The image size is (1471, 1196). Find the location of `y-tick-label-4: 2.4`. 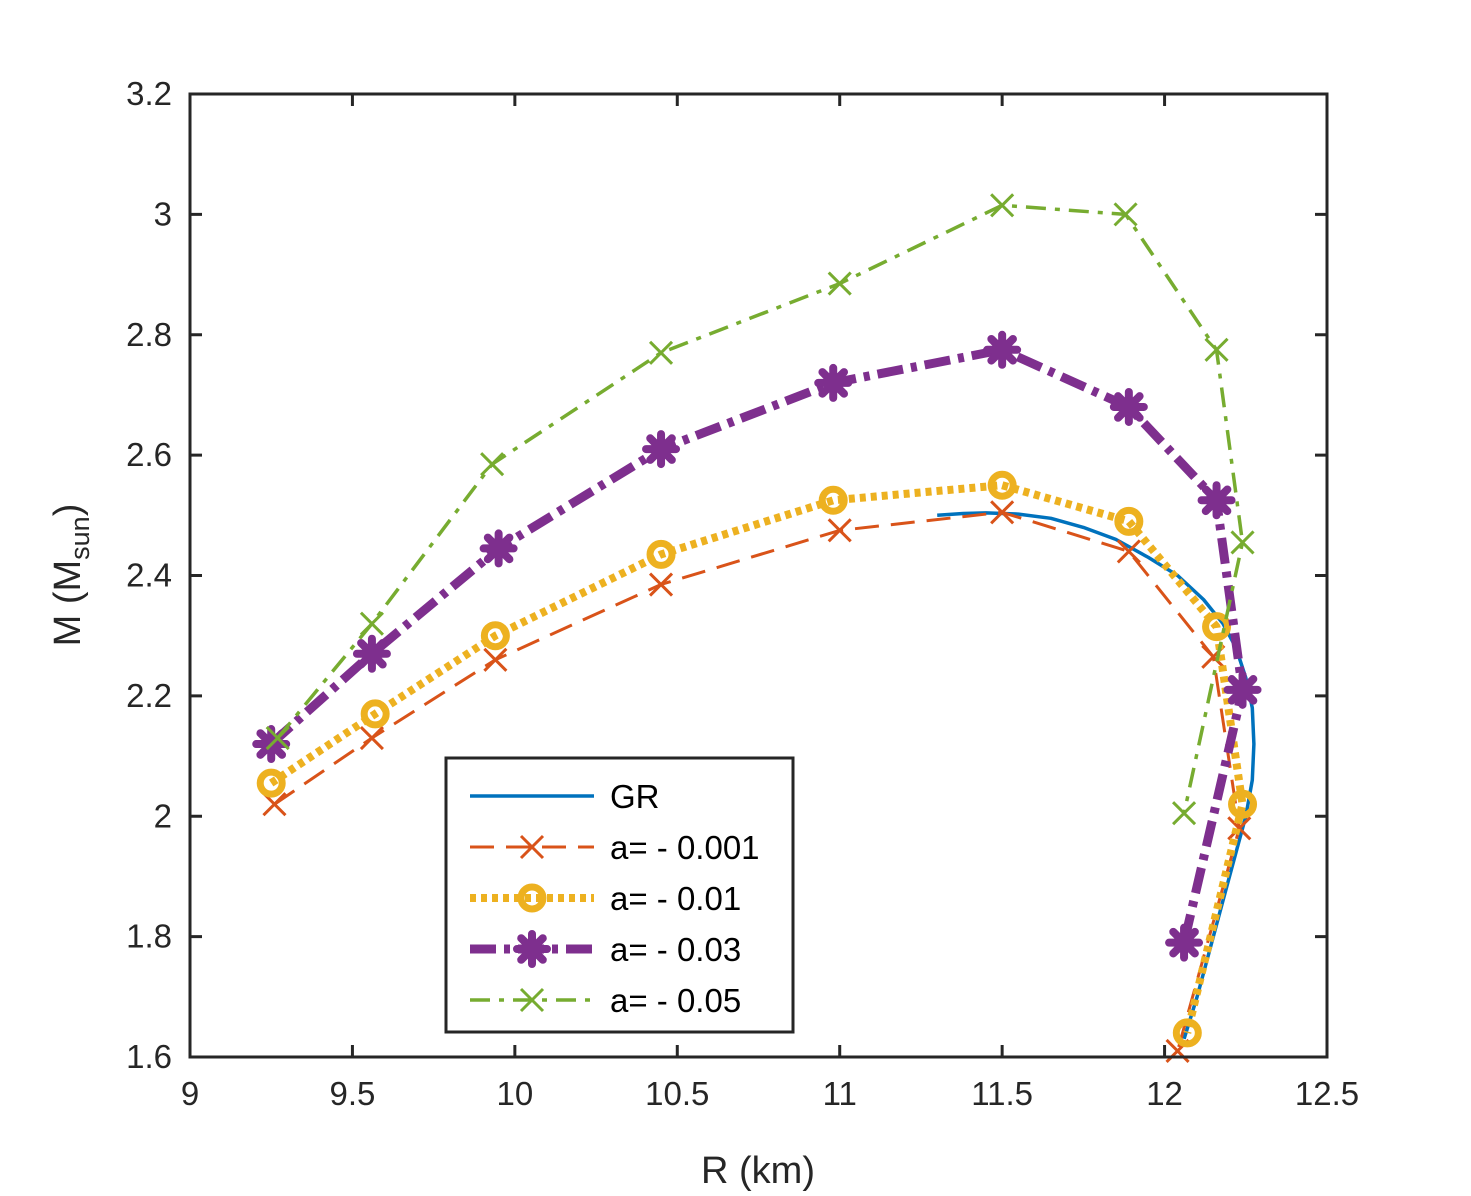

y-tick-label-4: 2.4 is located at coordinates (149, 575).